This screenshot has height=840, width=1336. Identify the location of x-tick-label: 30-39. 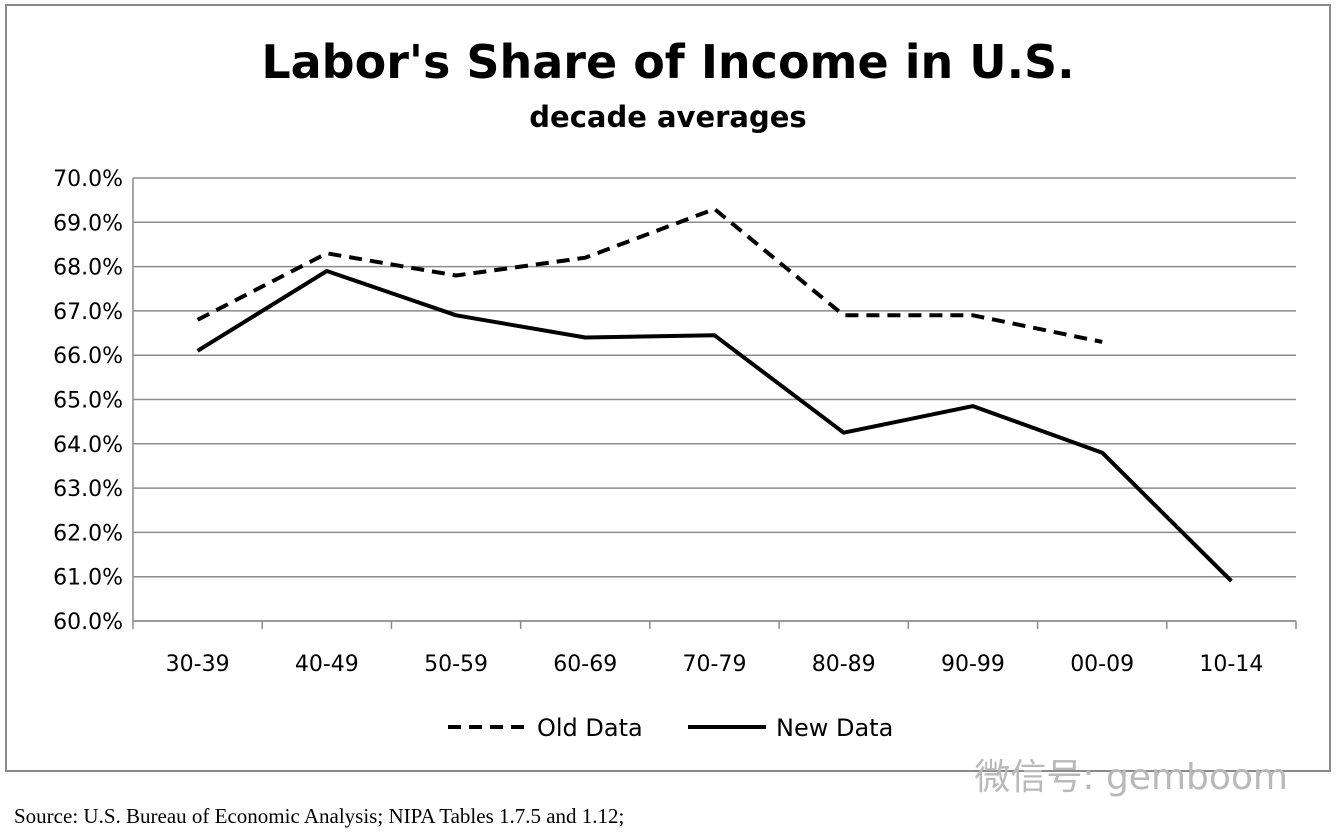
(198, 664).